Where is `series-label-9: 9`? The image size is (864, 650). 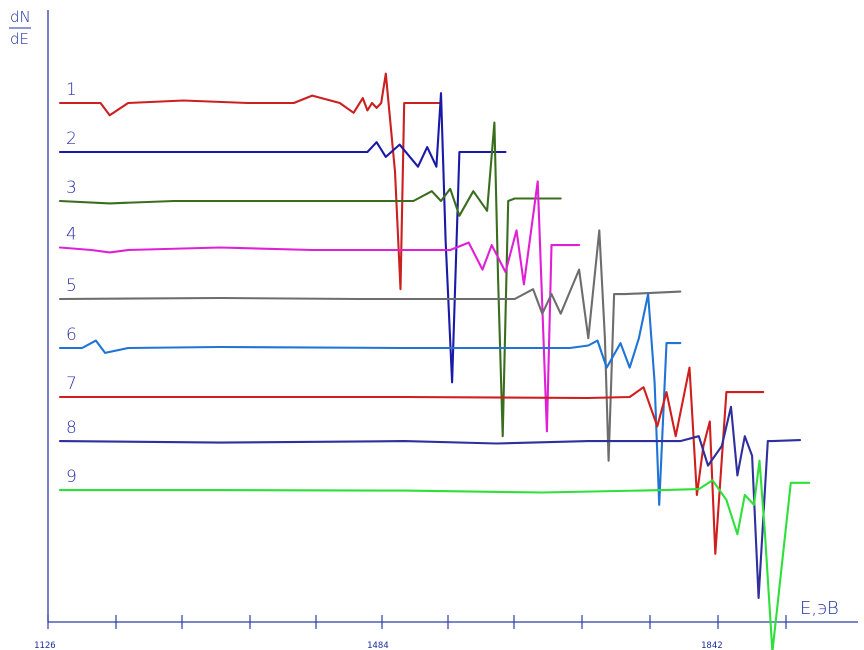
series-label-9: 9 is located at coordinates (71, 477).